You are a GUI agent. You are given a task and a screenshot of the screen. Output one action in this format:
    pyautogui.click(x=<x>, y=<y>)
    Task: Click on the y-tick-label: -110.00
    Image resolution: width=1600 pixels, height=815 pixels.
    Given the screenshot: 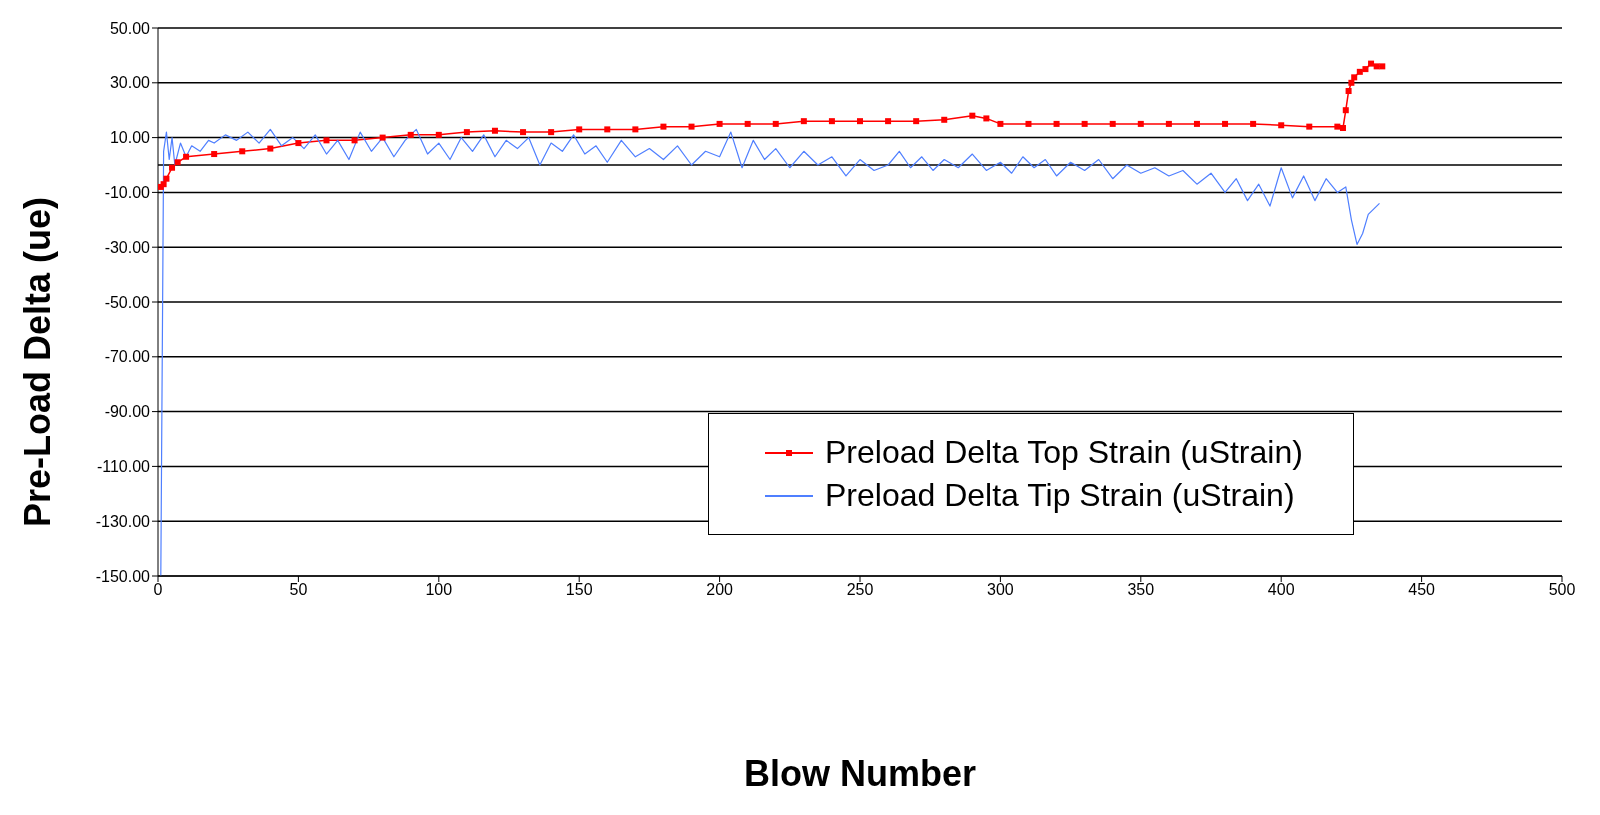 What is the action you would take?
    pyautogui.click(x=123, y=467)
    